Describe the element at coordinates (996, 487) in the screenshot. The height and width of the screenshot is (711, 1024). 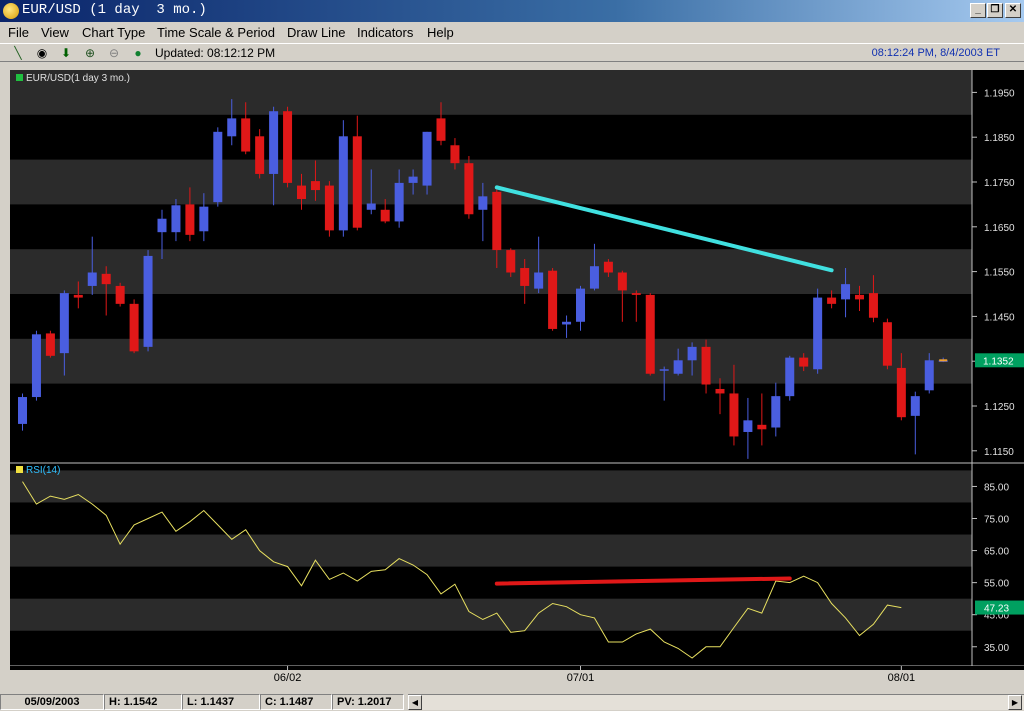
I see `rsi-tick-label: 85.00` at that location.